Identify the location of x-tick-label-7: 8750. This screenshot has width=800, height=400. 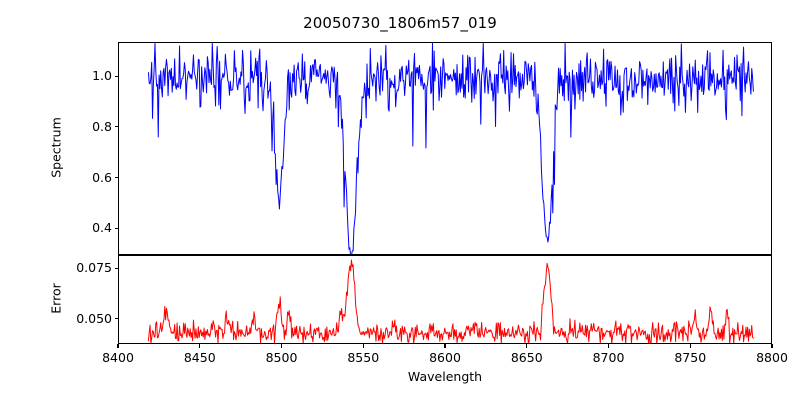
(690, 357).